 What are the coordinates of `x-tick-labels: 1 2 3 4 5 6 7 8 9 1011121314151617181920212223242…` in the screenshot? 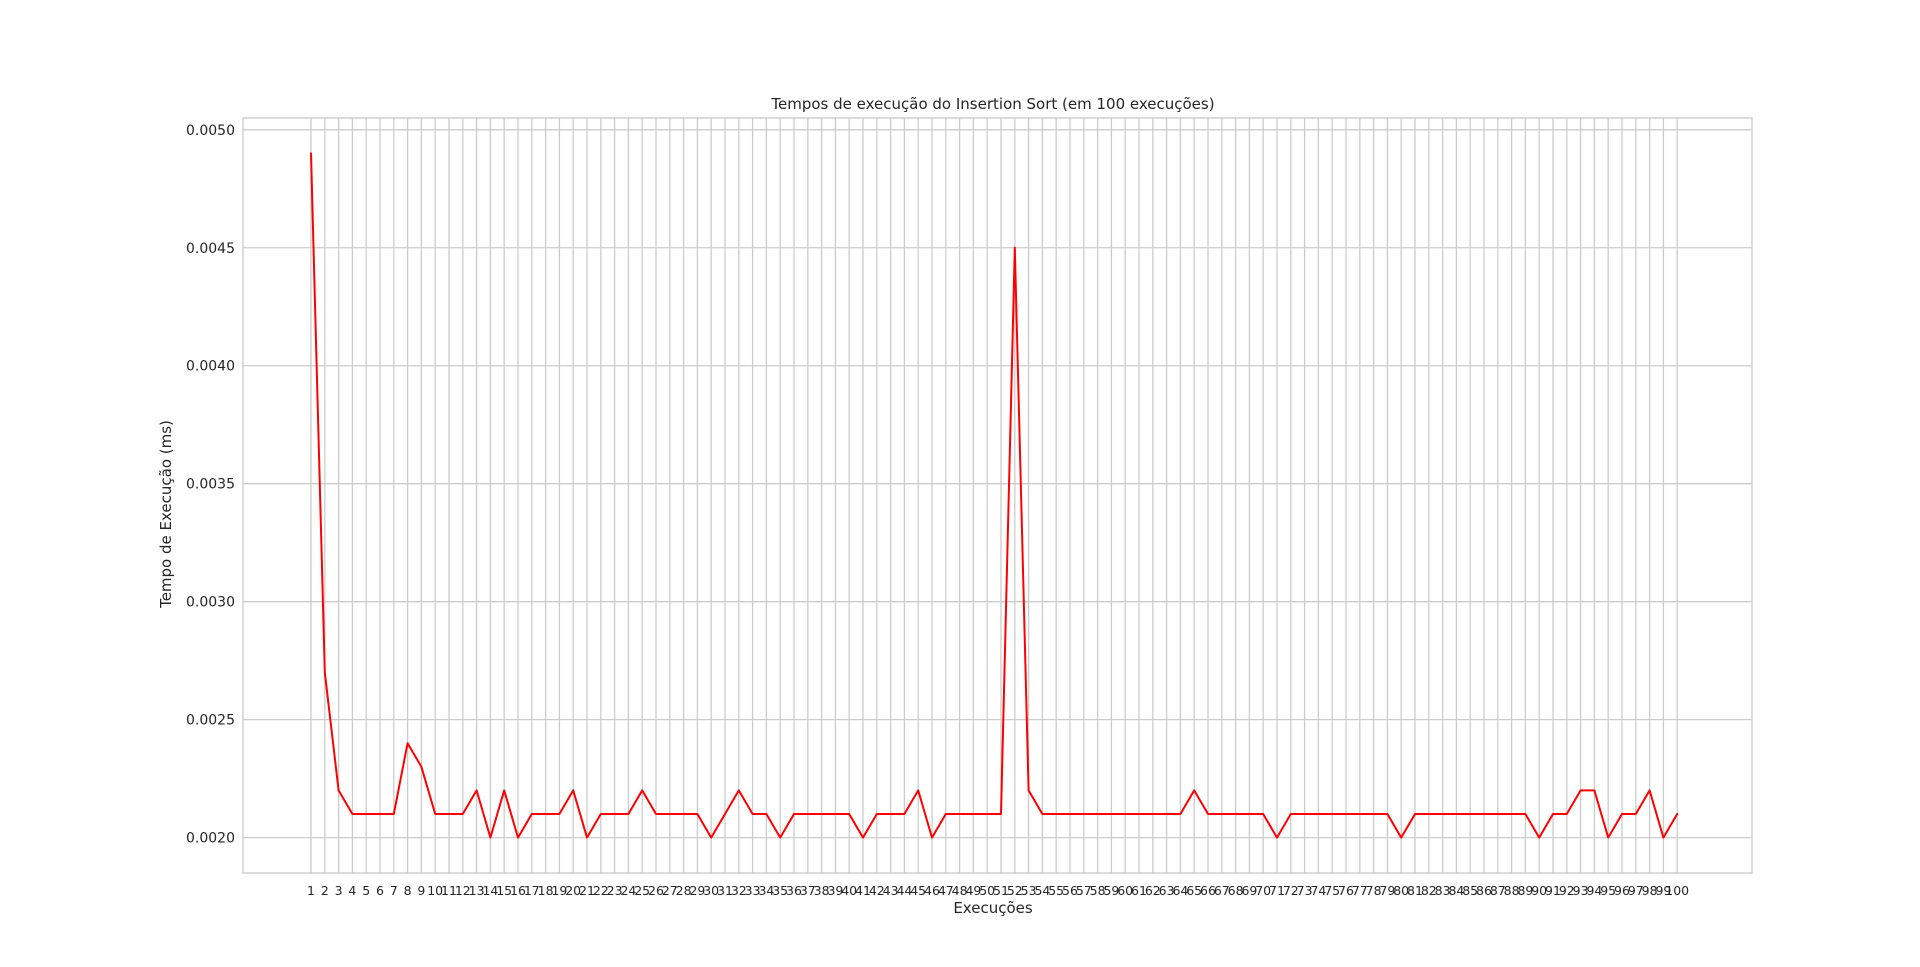 It's located at (998, 890).